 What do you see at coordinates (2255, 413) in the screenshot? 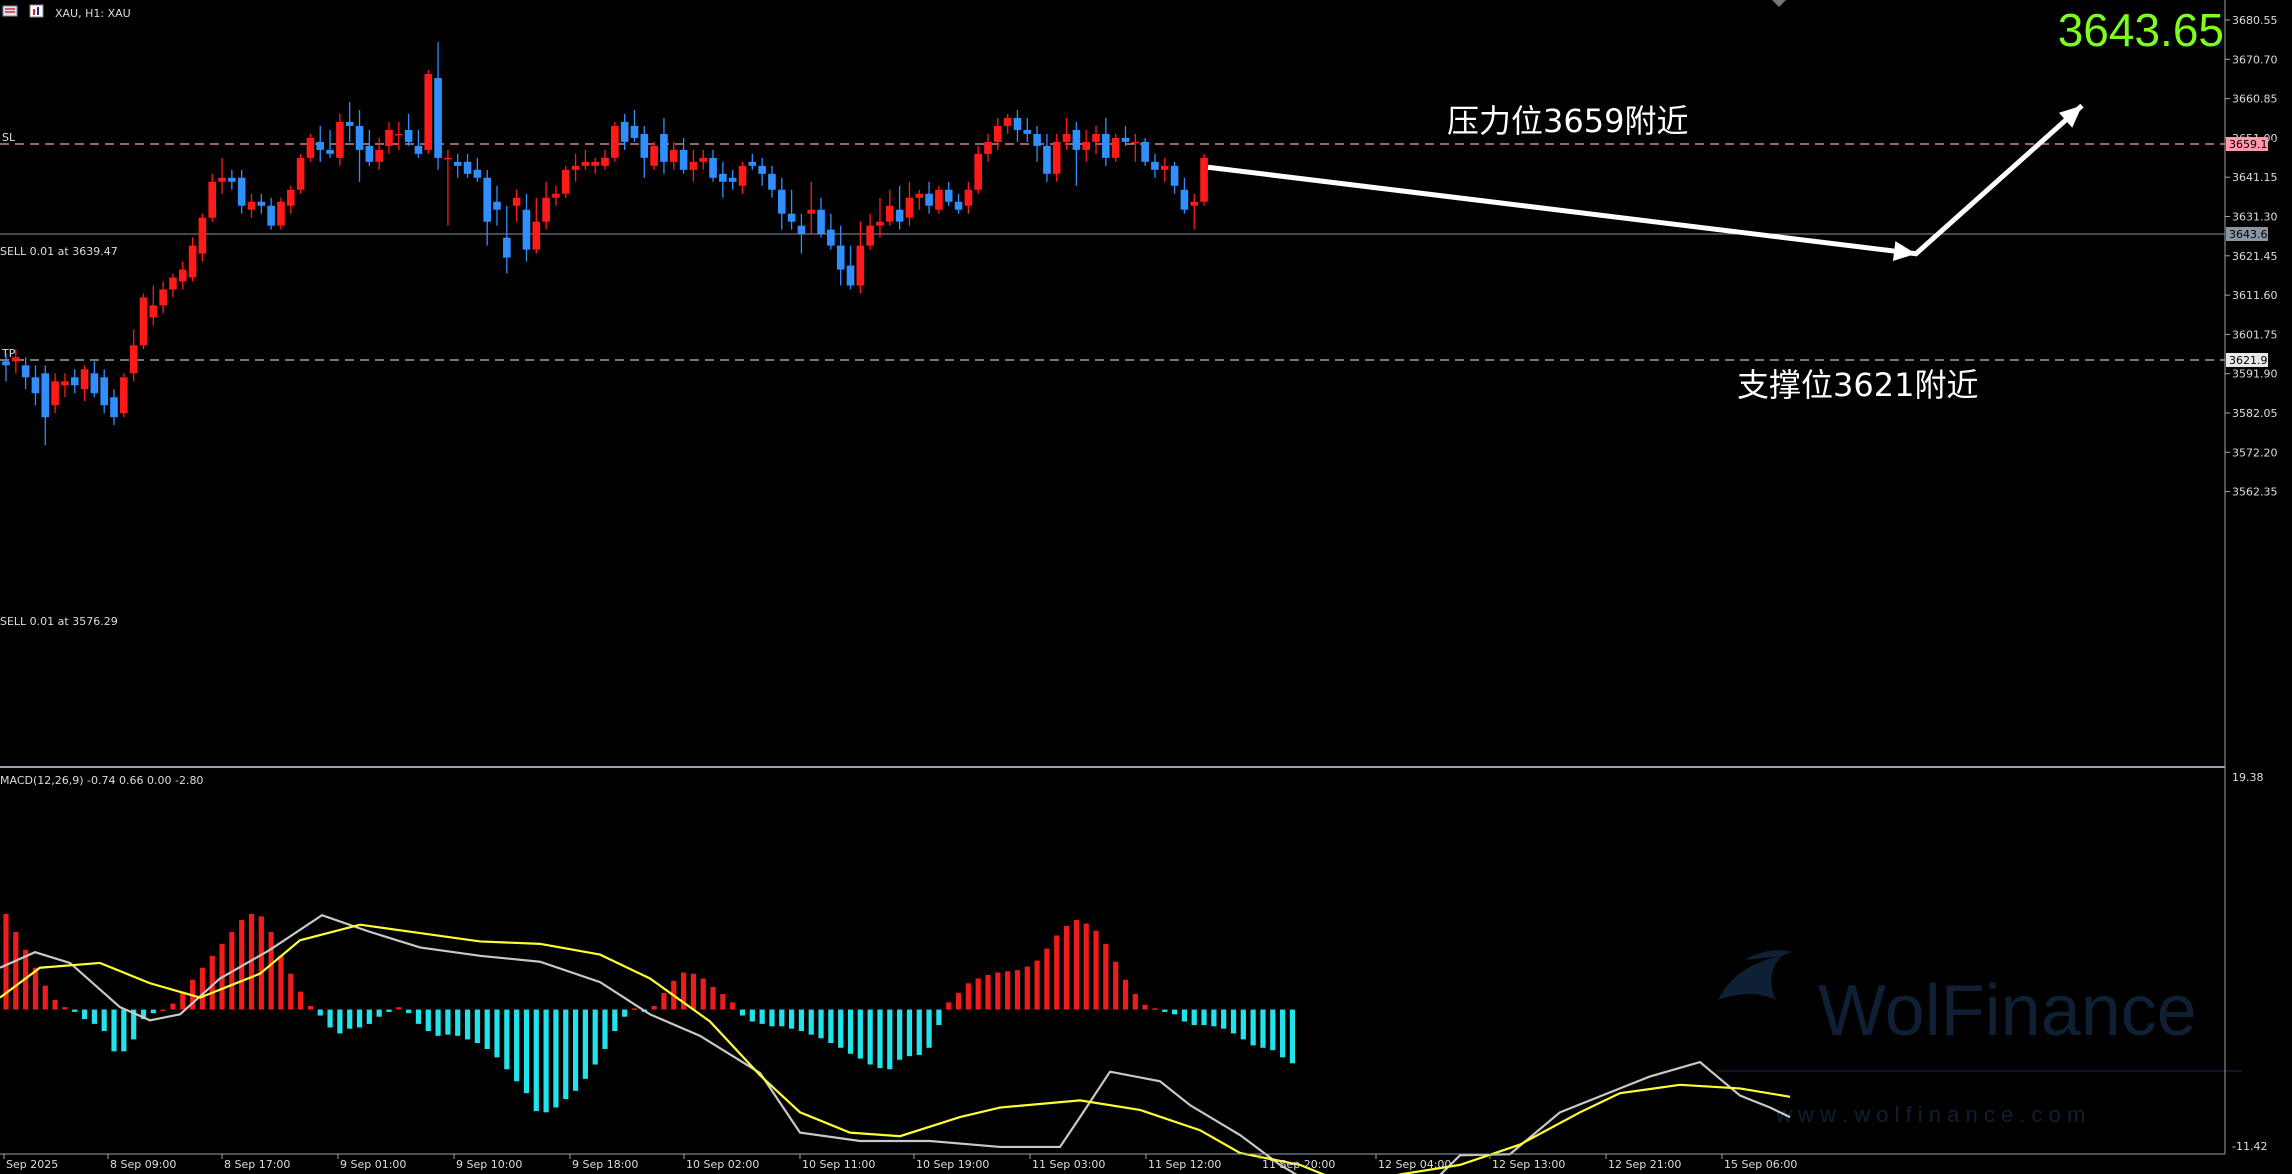
I see `price-tick-label: 3582.05` at bounding box center [2255, 413].